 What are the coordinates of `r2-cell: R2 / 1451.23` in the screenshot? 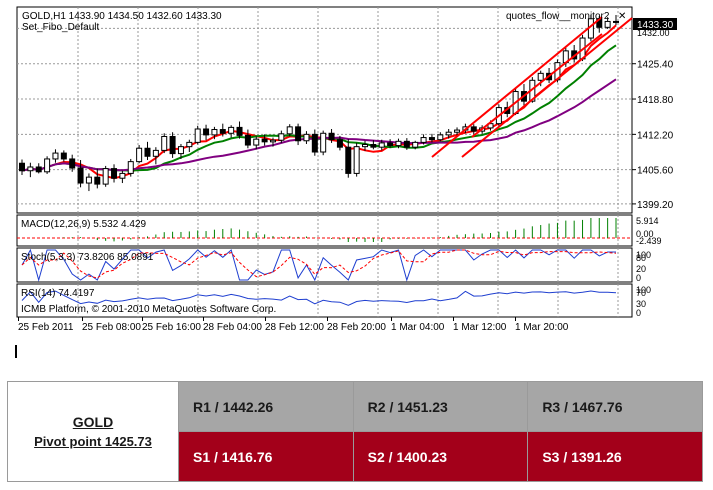 It's located at (440, 406).